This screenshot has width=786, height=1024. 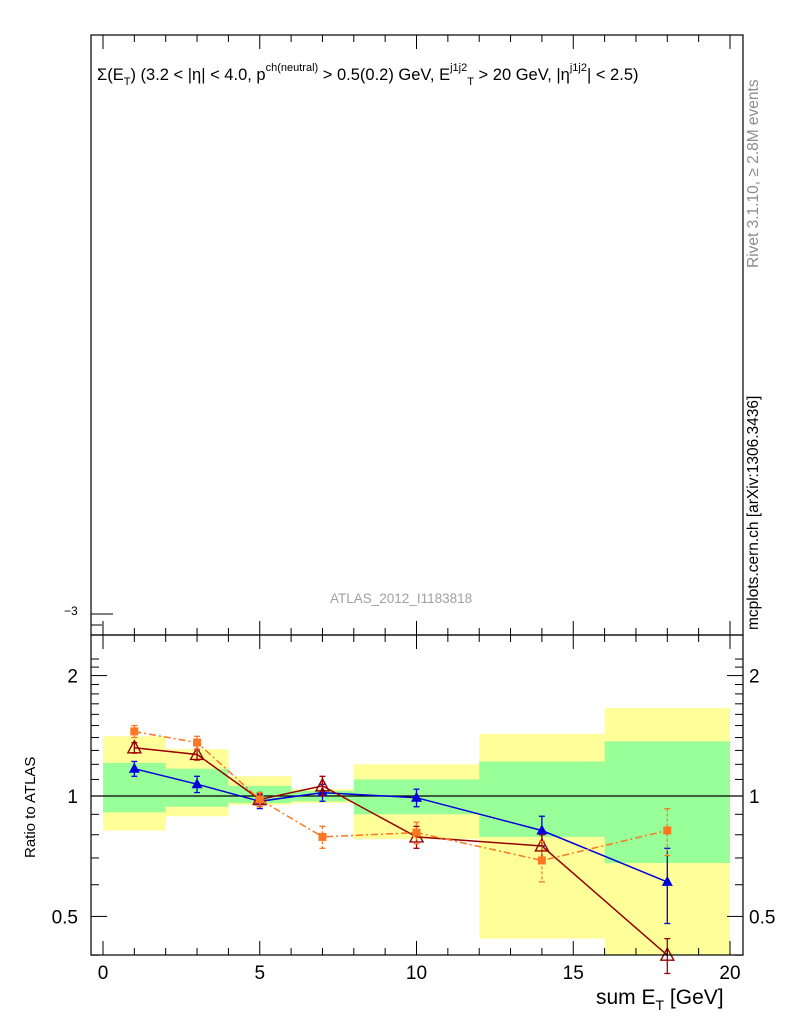 What do you see at coordinates (71, 611) in the screenshot?
I see `main-y-exponent-label: −3` at bounding box center [71, 611].